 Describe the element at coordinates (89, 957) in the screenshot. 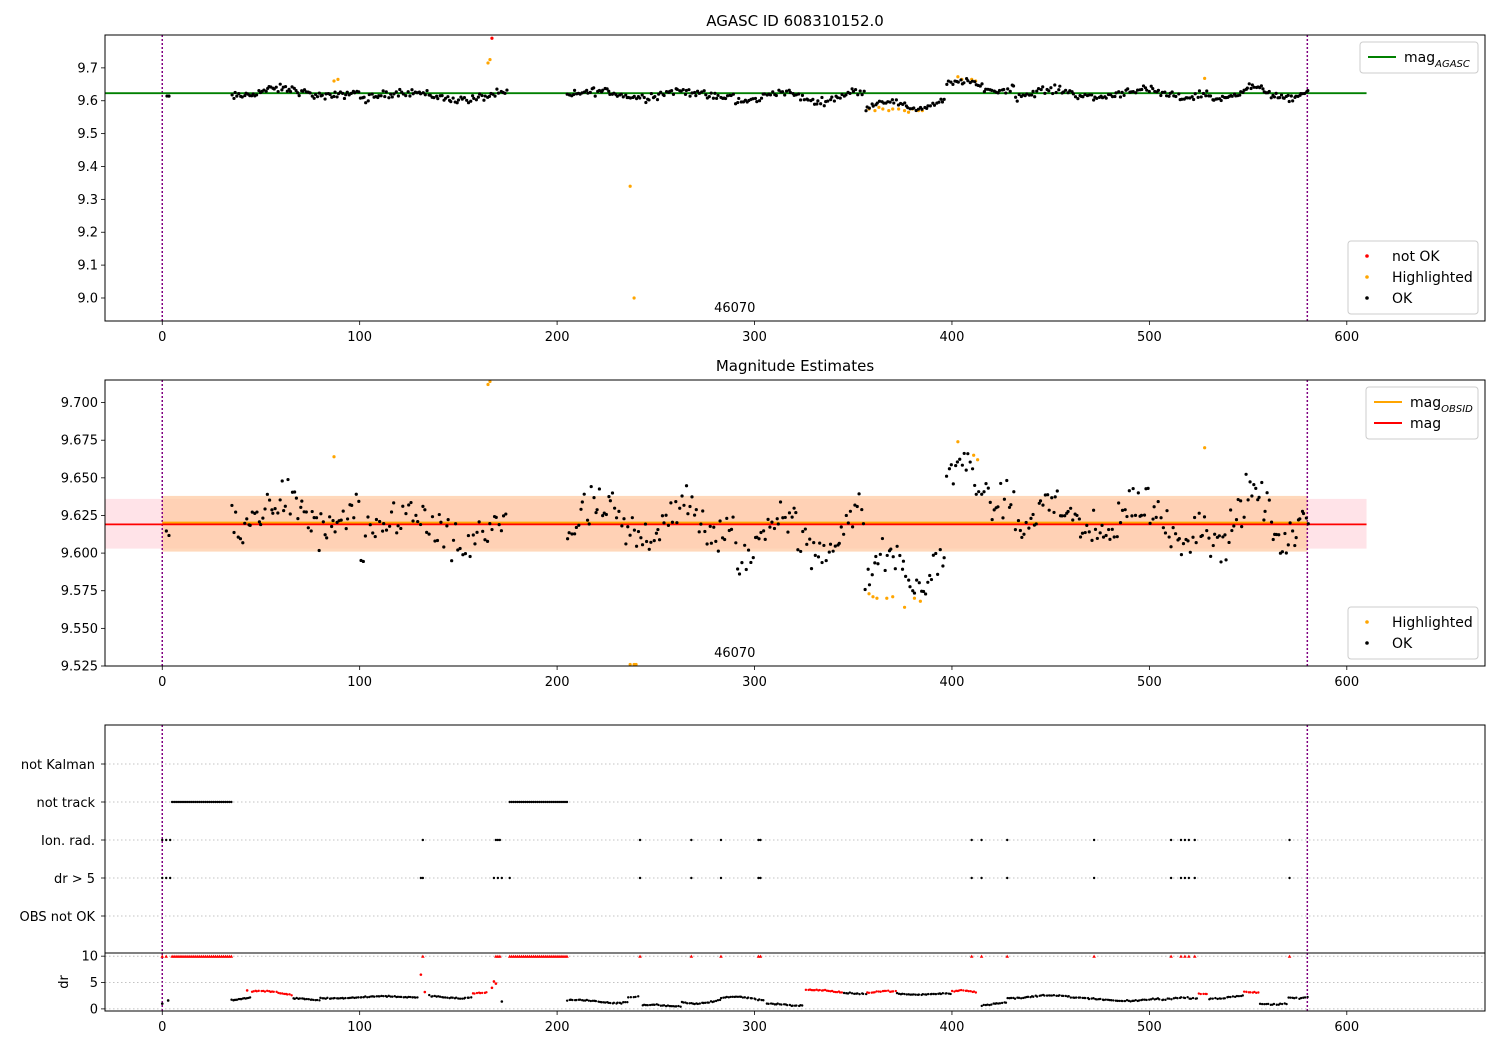

I see `y-tick-label: 10` at that location.